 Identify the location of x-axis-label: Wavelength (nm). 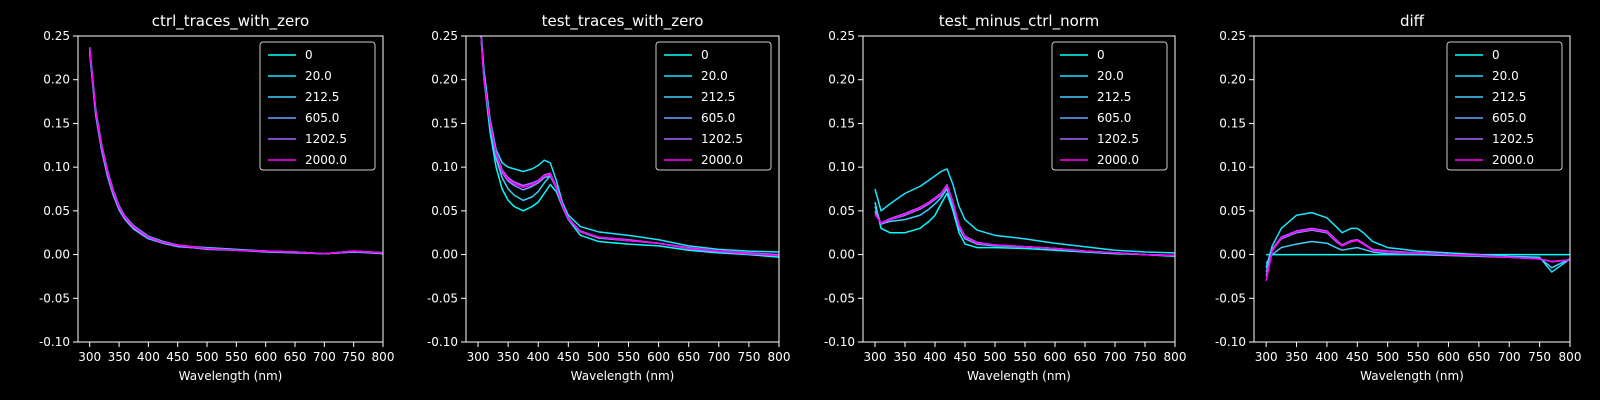
(1412, 376).